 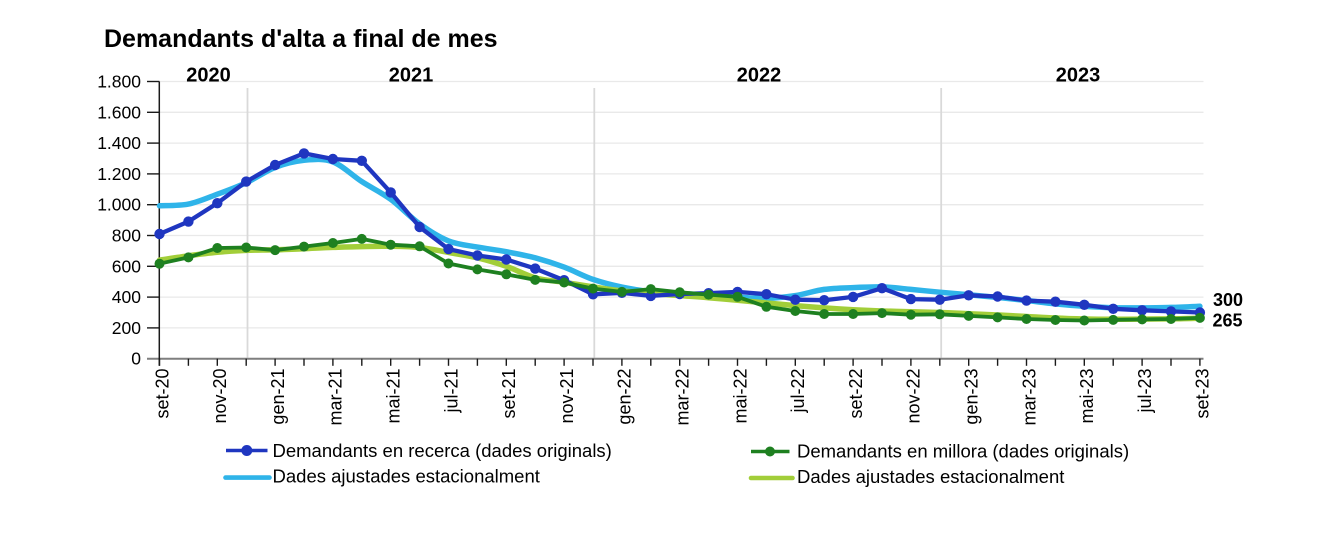 What do you see at coordinates (914, 396) in the screenshot?
I see `svg-text: nov-22` at bounding box center [914, 396].